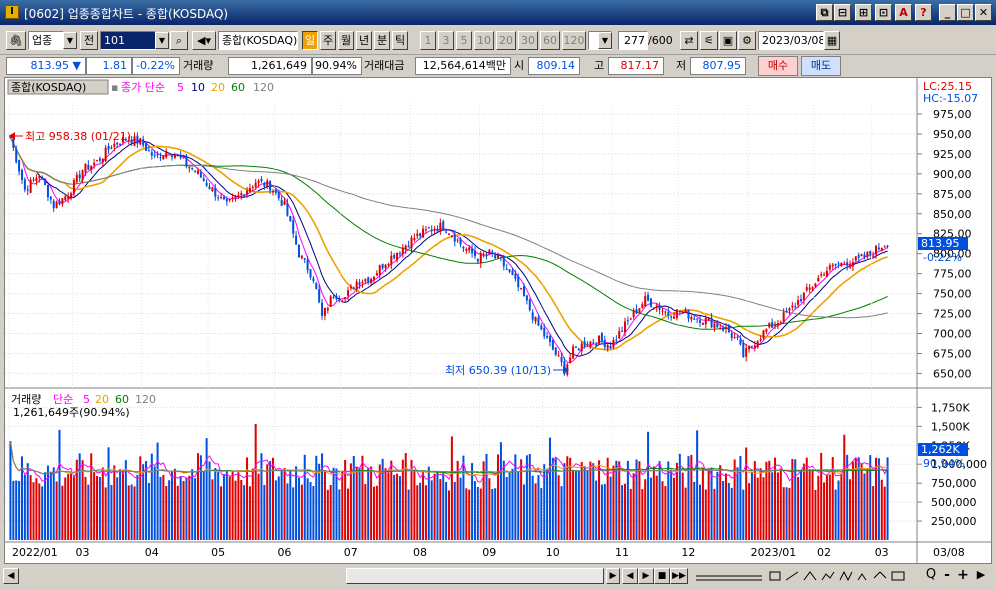  What do you see at coordinates (883, 12) in the screenshot?
I see `export-icon: ⊡` at bounding box center [883, 12].